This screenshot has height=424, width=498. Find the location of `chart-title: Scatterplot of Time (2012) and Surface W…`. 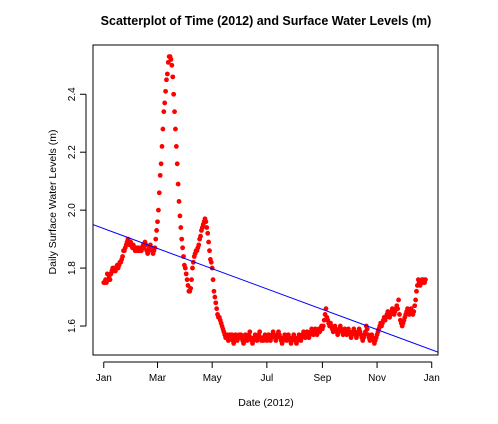

chart-title: Scatterplot of Time (2012) and Surface W… is located at coordinates (266, 21).